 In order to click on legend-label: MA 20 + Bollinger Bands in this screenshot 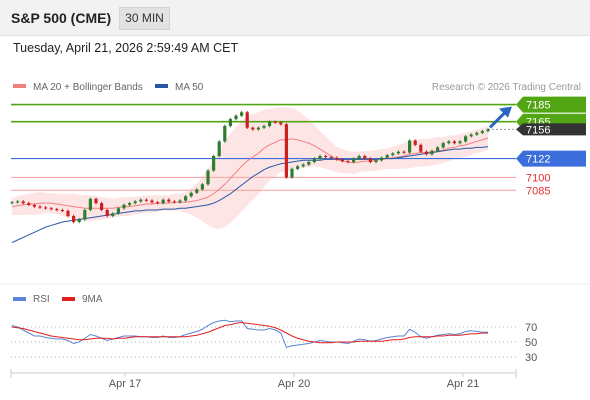, I will do `click(88, 87)`.